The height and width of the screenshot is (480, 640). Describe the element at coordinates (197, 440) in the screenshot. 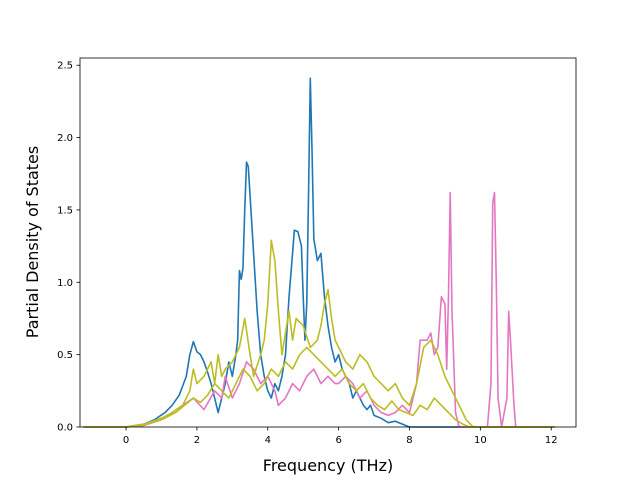

I see `x-tick-label: 2` at that location.